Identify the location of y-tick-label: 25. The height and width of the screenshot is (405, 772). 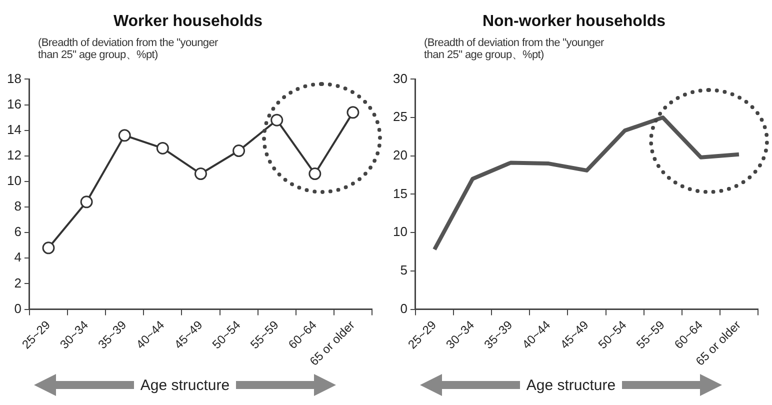
(400, 116).